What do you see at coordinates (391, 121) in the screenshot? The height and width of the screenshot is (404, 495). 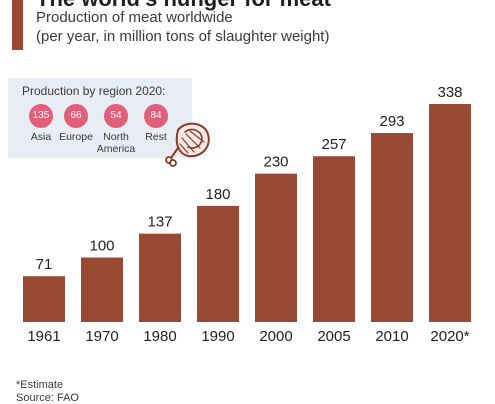 I see `value-label: 293` at bounding box center [391, 121].